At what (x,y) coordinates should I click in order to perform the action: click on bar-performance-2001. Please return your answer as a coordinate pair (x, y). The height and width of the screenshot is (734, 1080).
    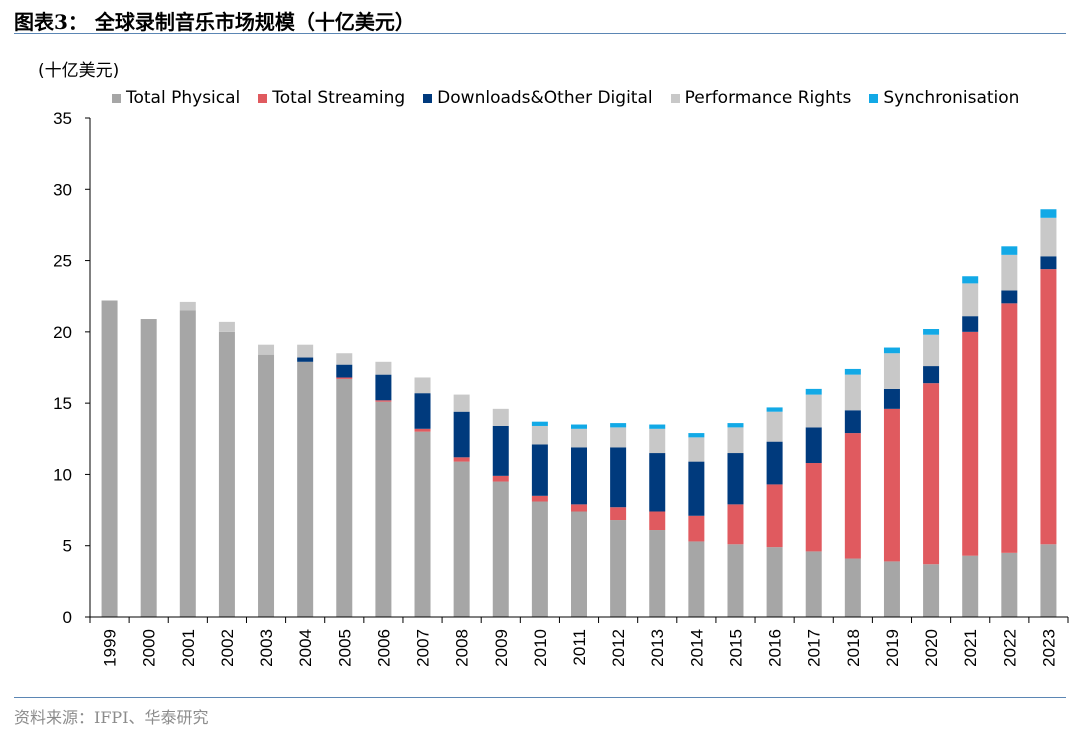
    Looking at the image, I should click on (187, 306).